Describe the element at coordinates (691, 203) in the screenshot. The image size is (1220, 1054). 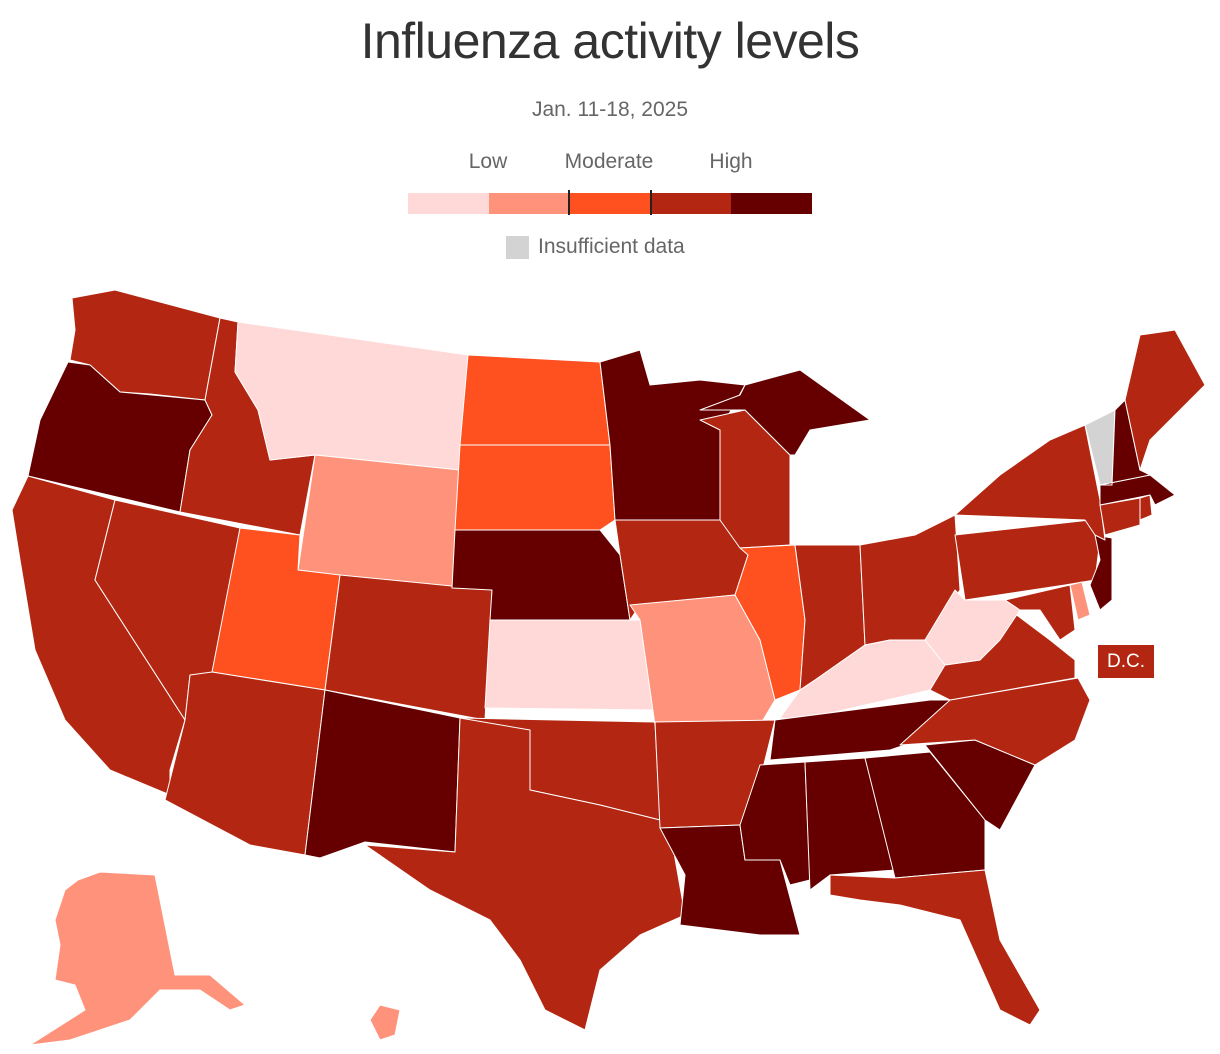
I see `legend-swatch-high` at that location.